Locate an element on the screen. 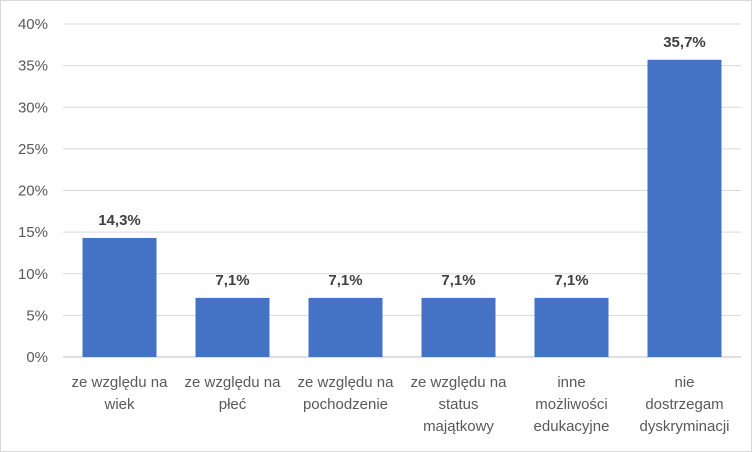  category-label: możliwości is located at coordinates (571, 404).